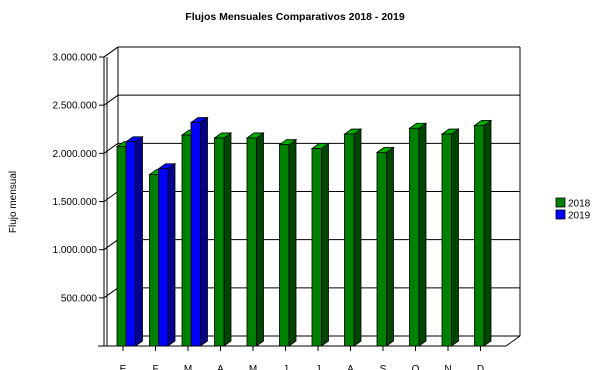 This screenshot has height=370, width=598. What do you see at coordinates (75, 154) in the screenshot?
I see `y-tick-label: 2.000.000` at bounding box center [75, 154].